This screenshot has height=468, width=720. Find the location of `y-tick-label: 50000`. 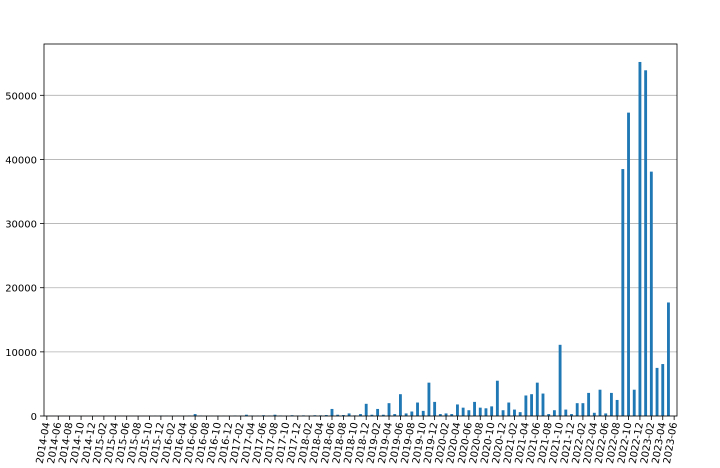

y-tick-label: 50000 is located at coordinates (21, 96).